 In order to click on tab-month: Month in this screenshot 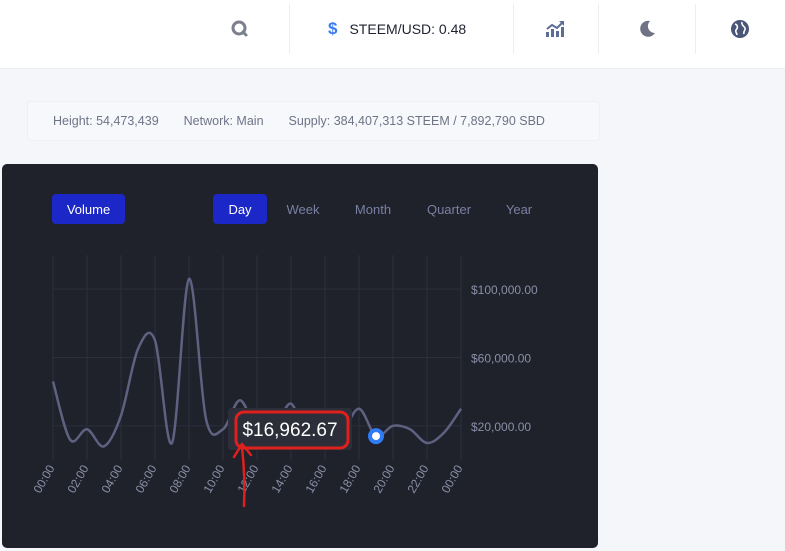, I will do `click(373, 209)`.